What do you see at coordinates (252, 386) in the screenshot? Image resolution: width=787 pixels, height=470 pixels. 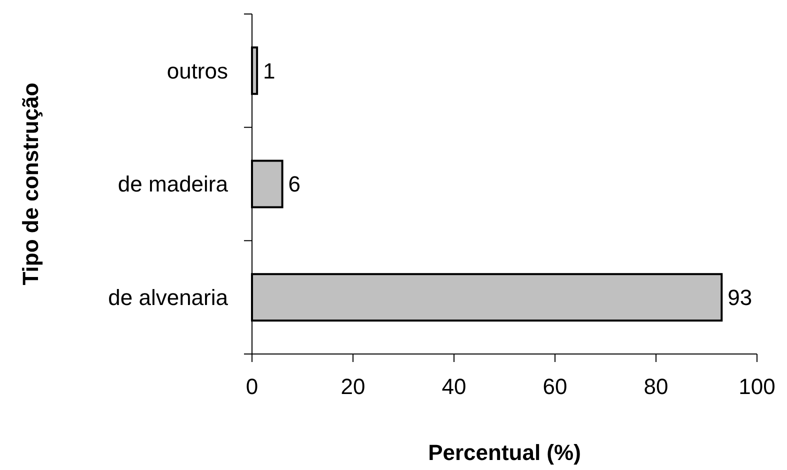 I see `x-tick-label: 0` at bounding box center [252, 386].